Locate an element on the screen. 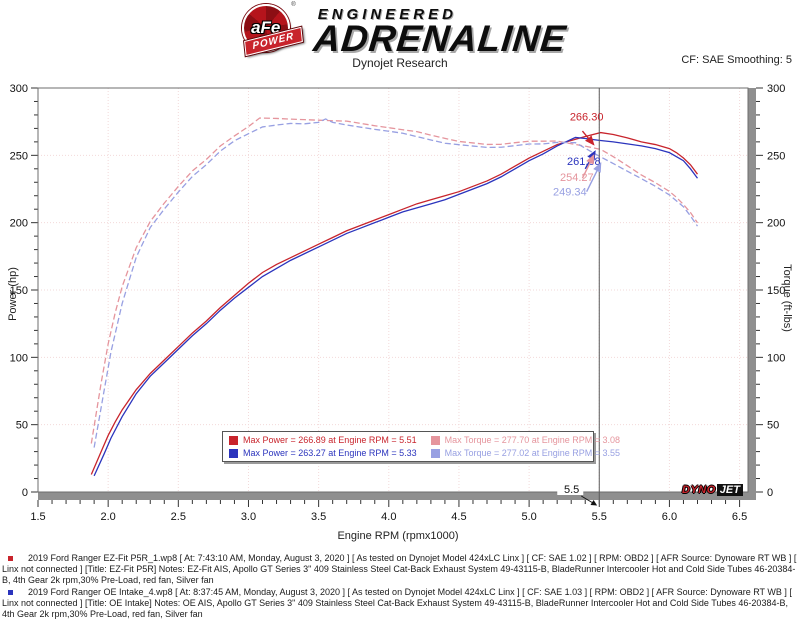 This screenshot has height=621, width=800. x-tick-label: 1.5 is located at coordinates (37, 517).